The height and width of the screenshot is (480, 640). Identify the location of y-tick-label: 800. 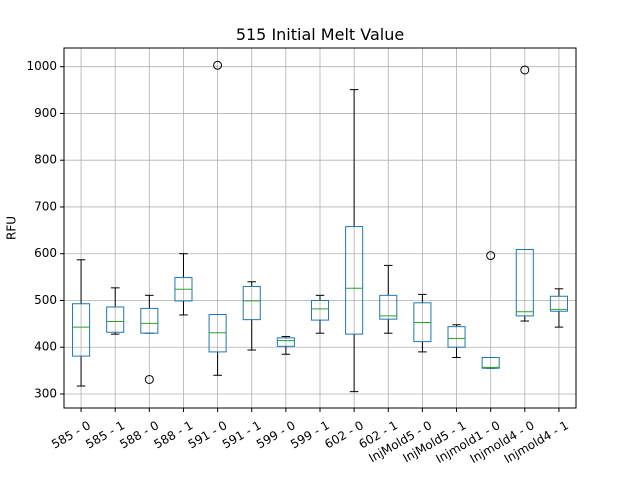
(45, 160).